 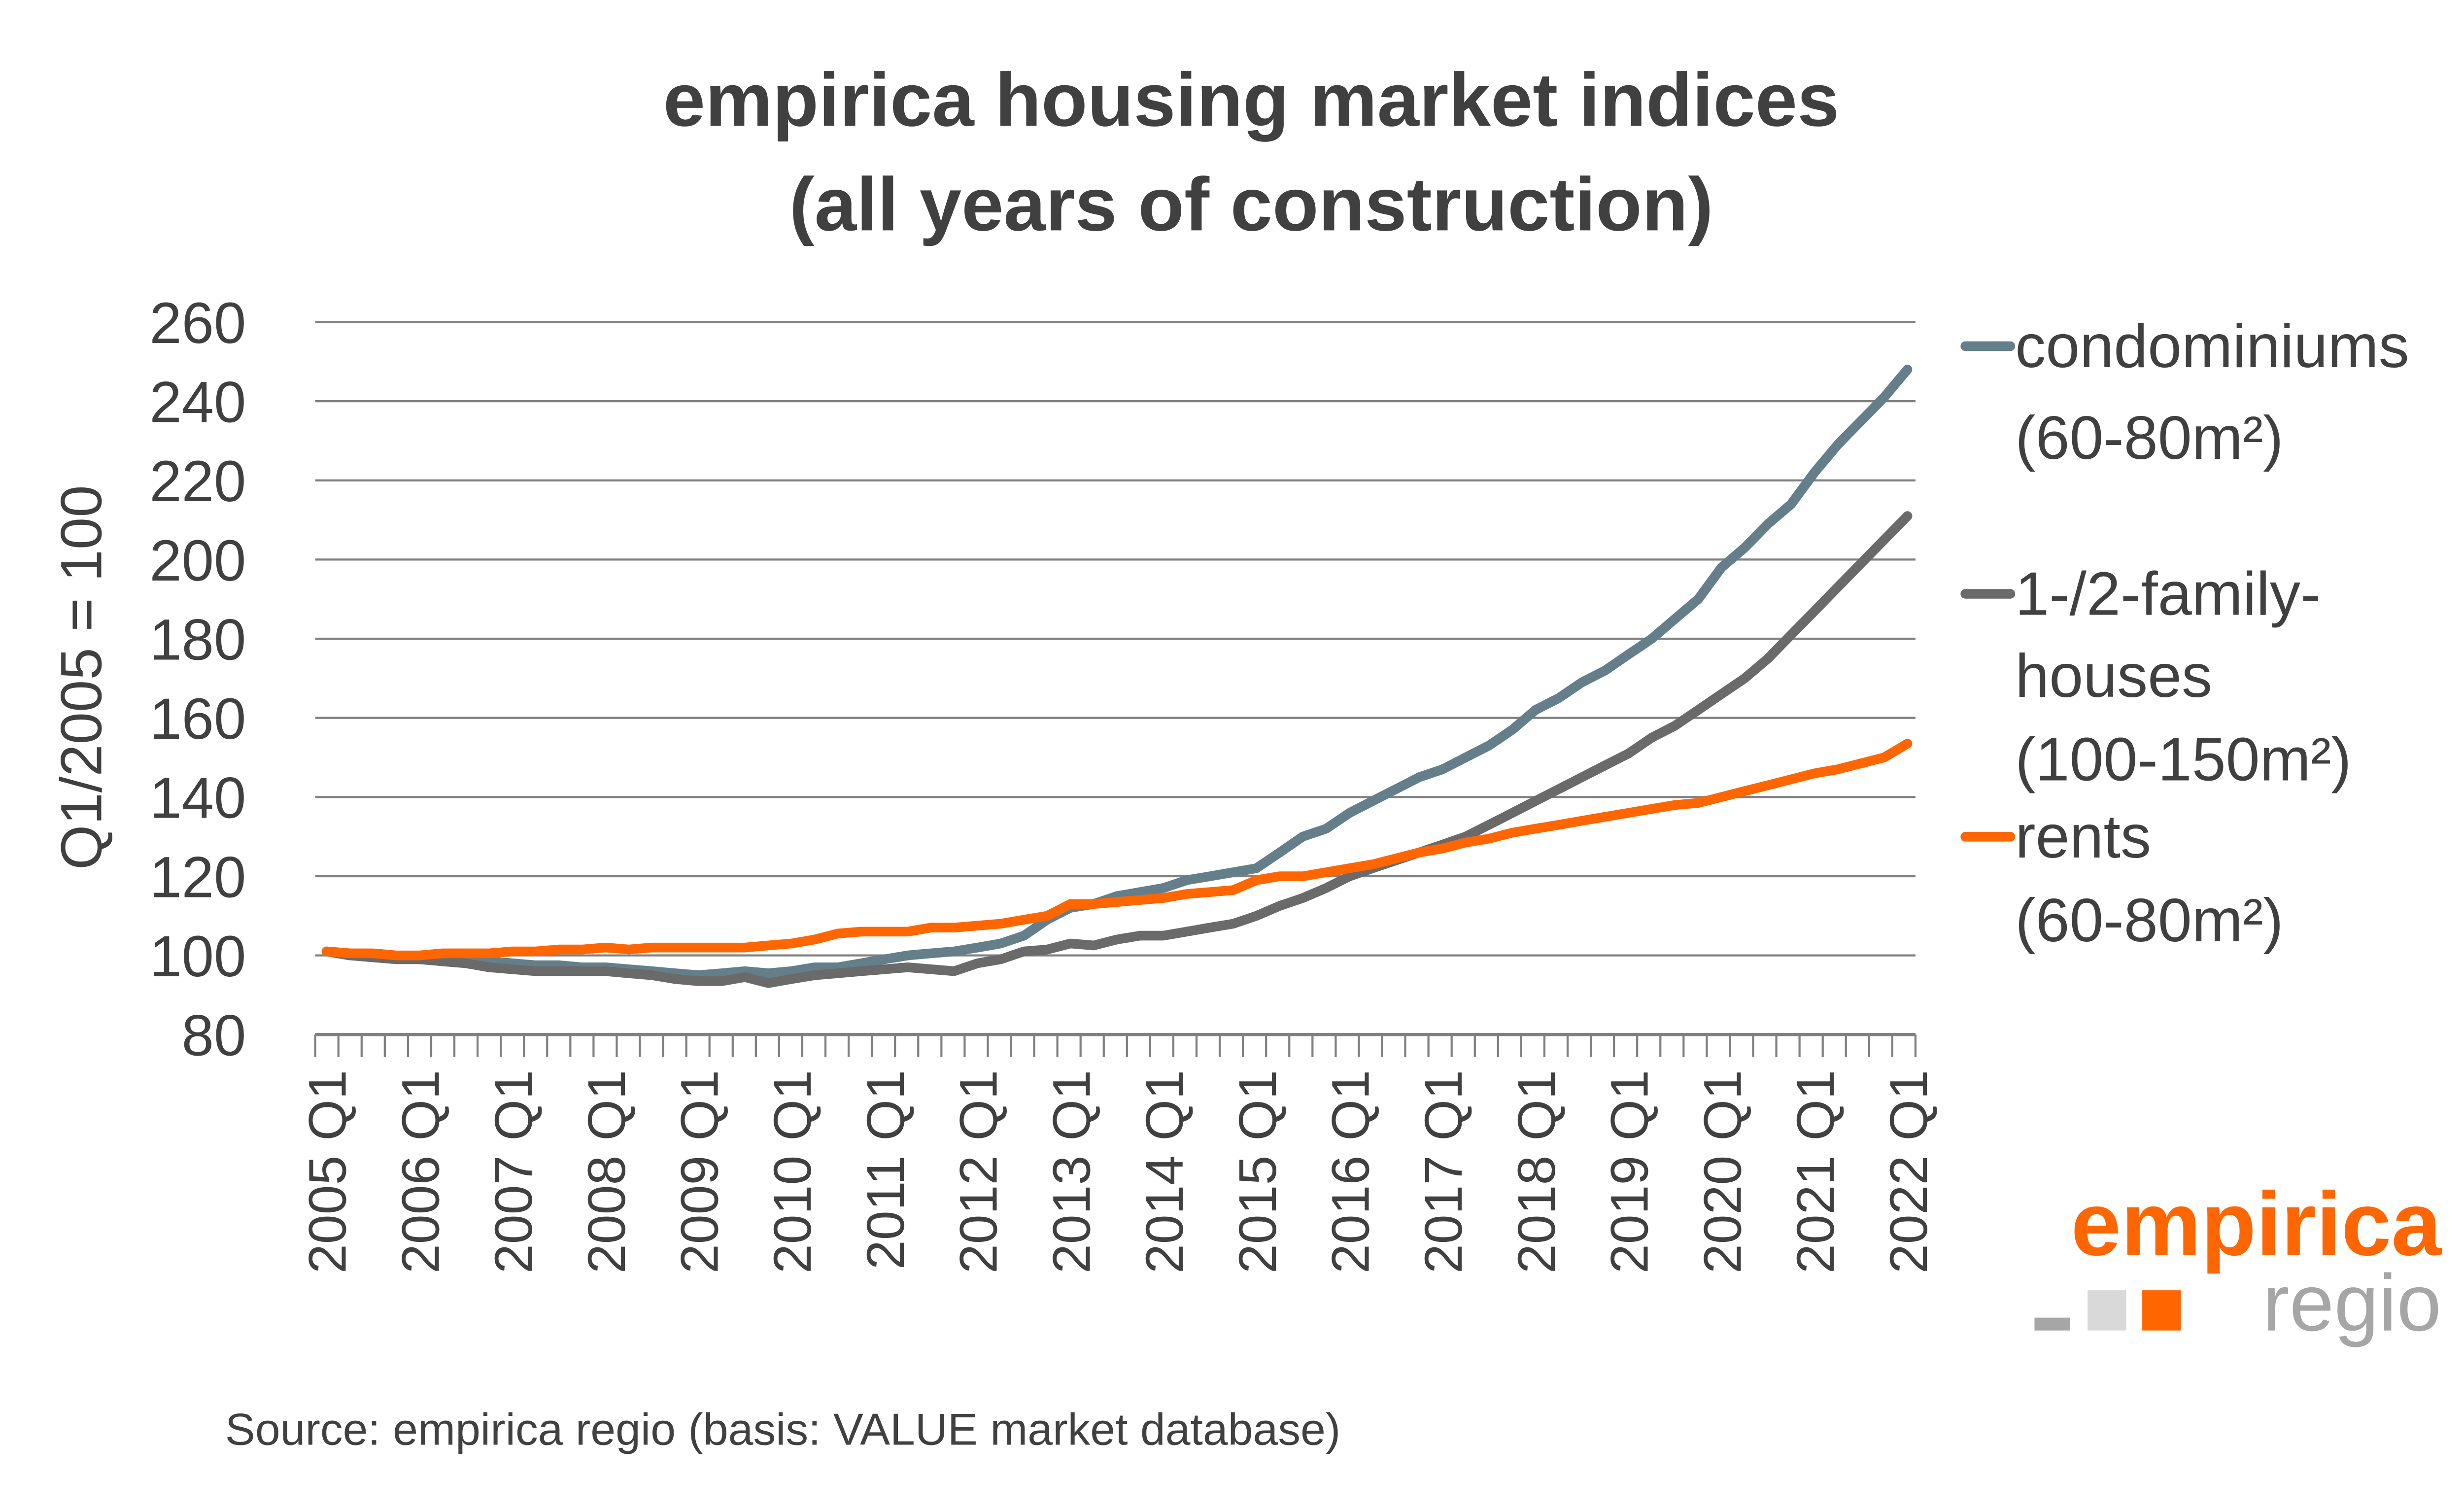 What do you see at coordinates (197, 719) in the screenshot?
I see `y-tick-label: 160` at bounding box center [197, 719].